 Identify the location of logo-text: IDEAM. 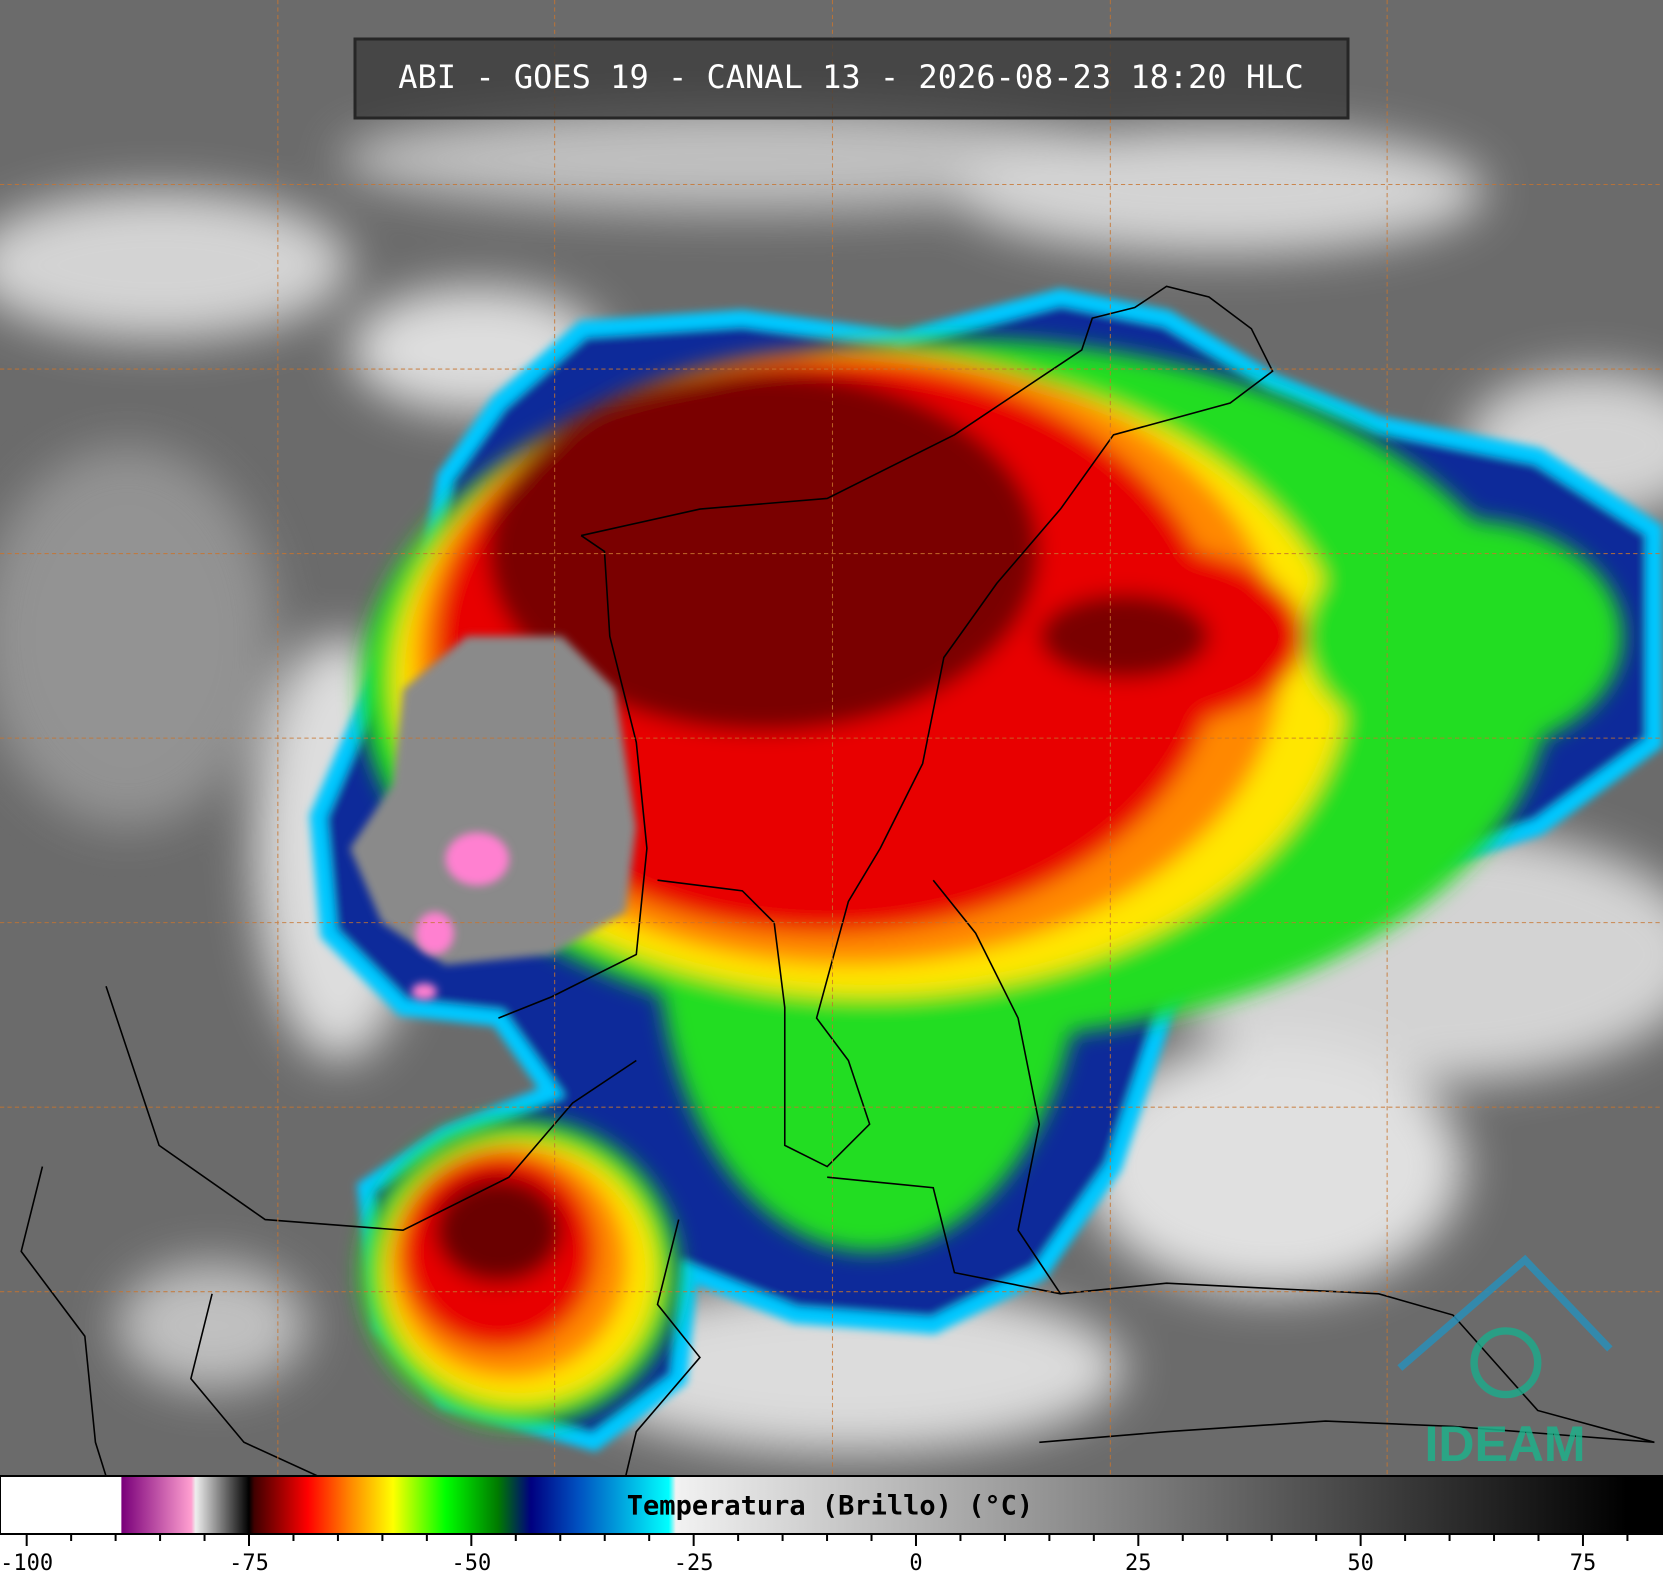
(1504, 1444).